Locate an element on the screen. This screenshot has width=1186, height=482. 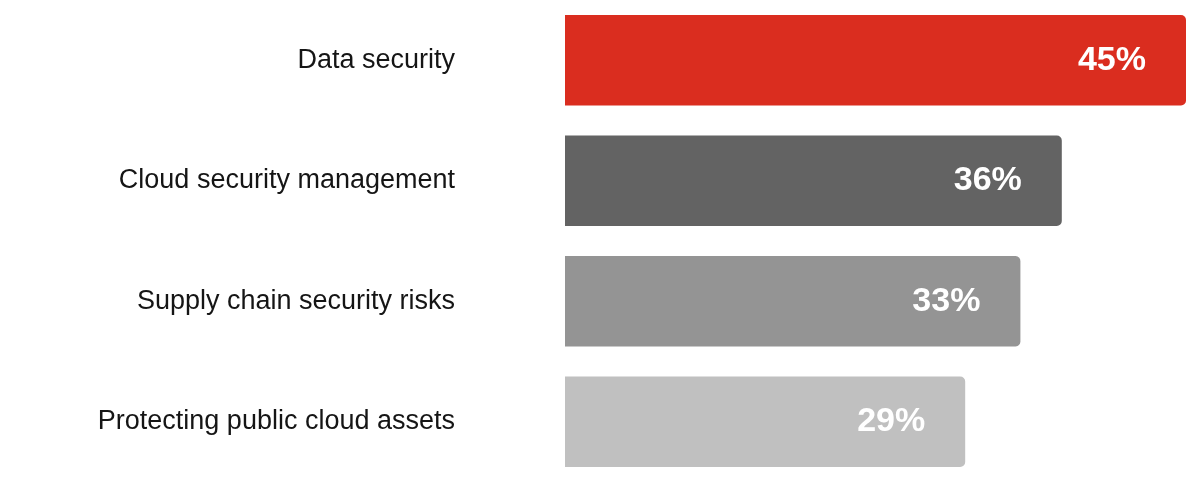
data-label: 45% is located at coordinates (1111, 57).